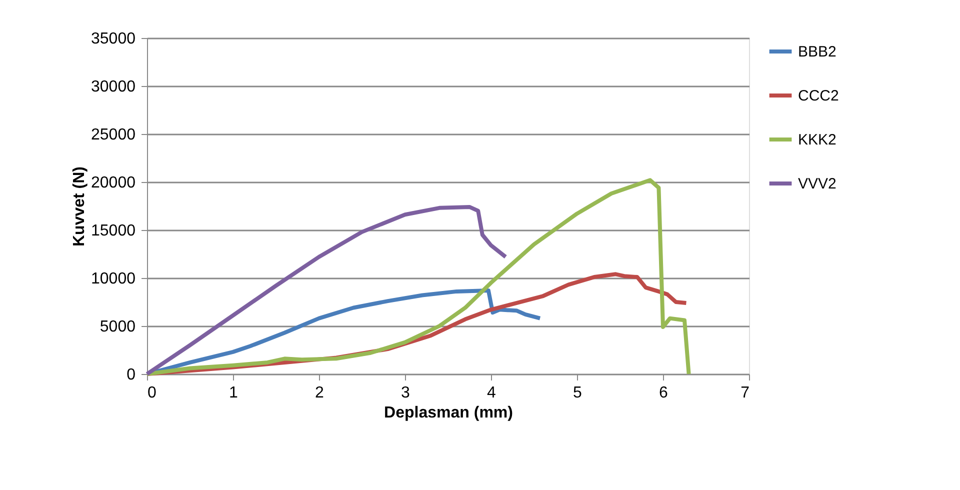  Describe the element at coordinates (131, 375) in the screenshot. I see `y-tick-label: 0` at that location.